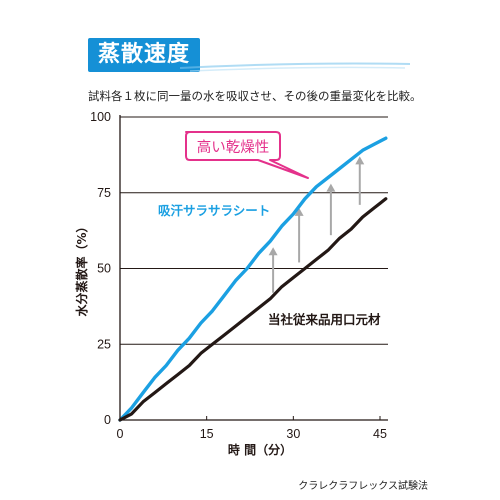 Image resolution: width=500 pixels, height=500 pixels. Describe the element at coordinates (214, 210) in the screenshot. I see `series-label-sheet: 吸汗サラサラシート` at that location.